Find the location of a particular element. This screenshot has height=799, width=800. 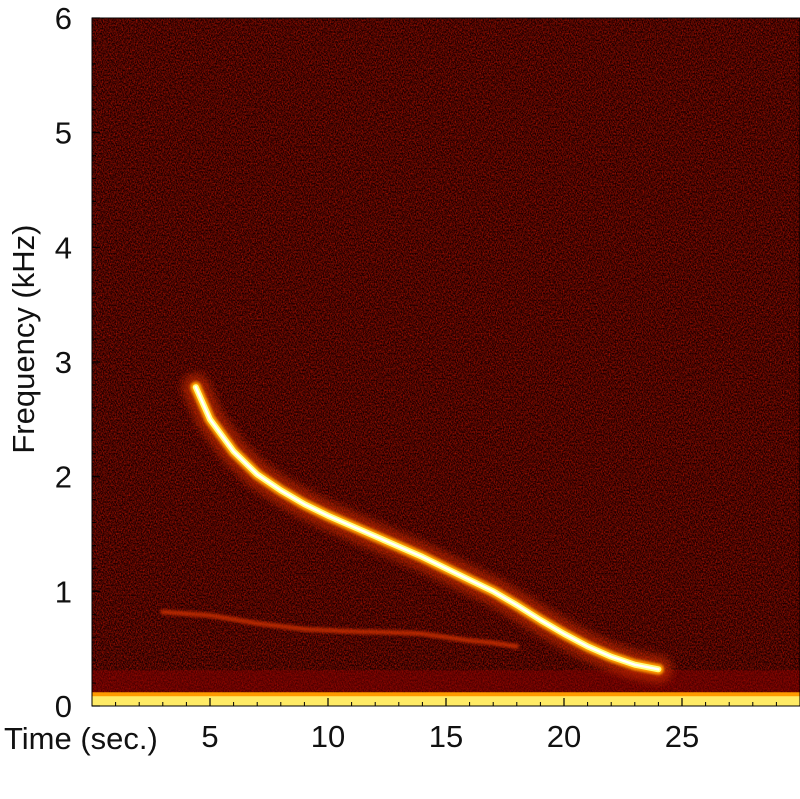

y-tick-label: 0 is located at coordinates (63, 706).